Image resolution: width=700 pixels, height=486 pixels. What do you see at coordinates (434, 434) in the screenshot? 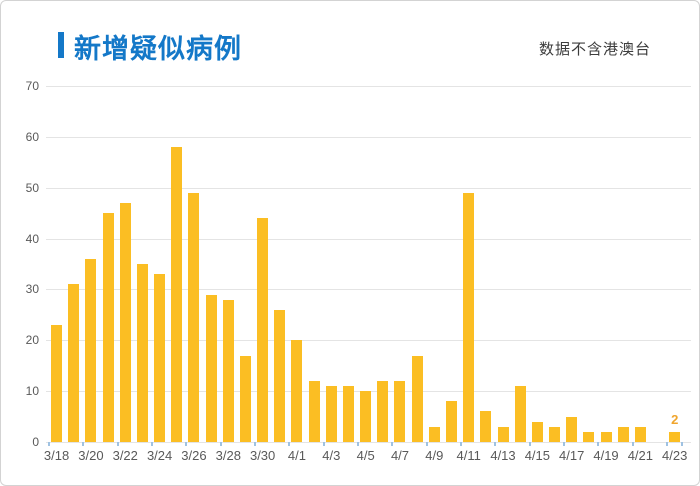
I see `chart-bar-4/9` at bounding box center [434, 434].